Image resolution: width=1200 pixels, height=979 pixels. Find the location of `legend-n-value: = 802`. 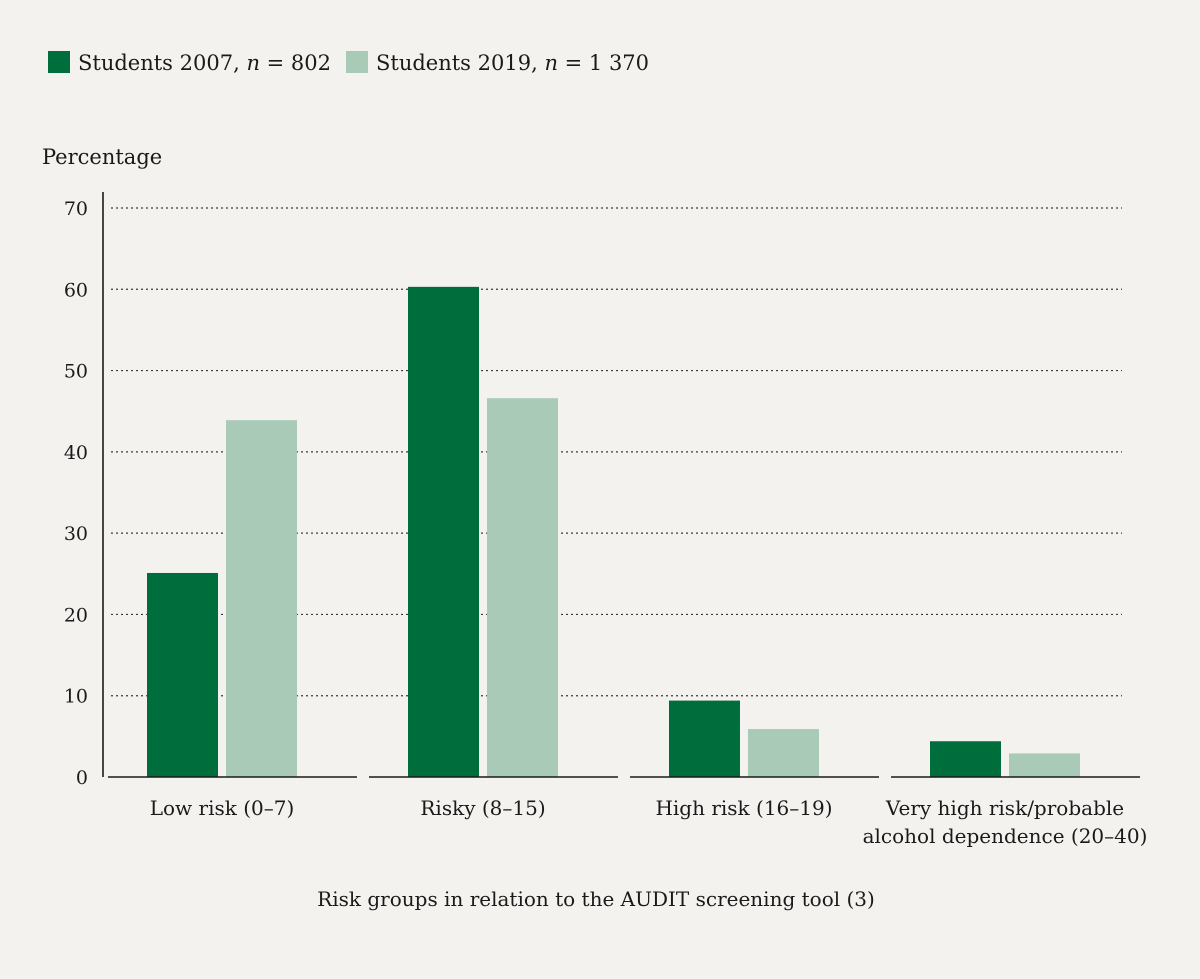

legend-n-value: = 802 is located at coordinates (295, 63).